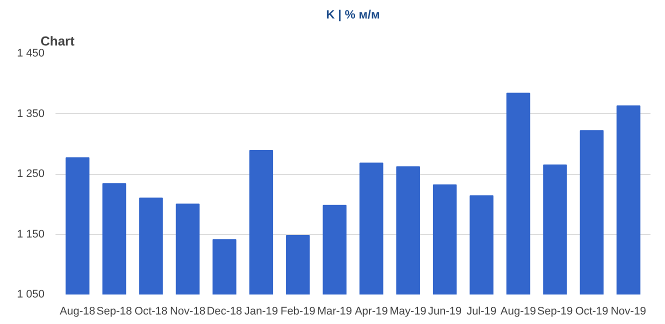 This screenshot has height=324, width=665. What do you see at coordinates (591, 312) in the screenshot?
I see `x-tick-label: Oct-19` at bounding box center [591, 312].